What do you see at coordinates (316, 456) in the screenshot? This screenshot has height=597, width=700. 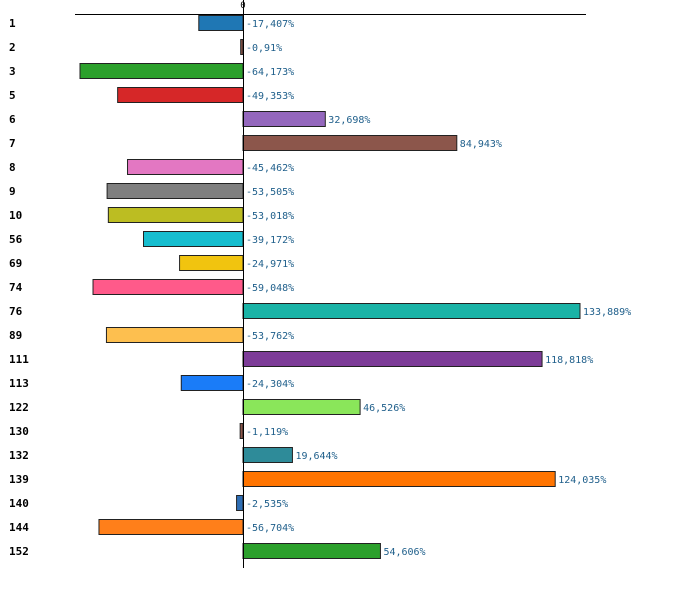 I see `value-label: 19,644%` at bounding box center [316, 456].